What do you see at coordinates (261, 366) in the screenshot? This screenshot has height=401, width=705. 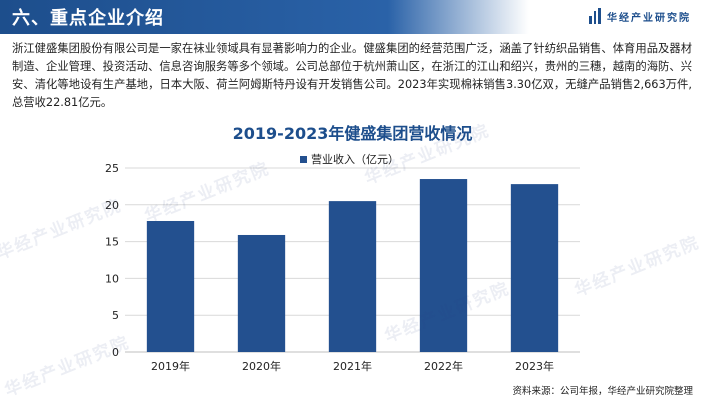 I see `x-tick-label: 2020年` at bounding box center [261, 366].